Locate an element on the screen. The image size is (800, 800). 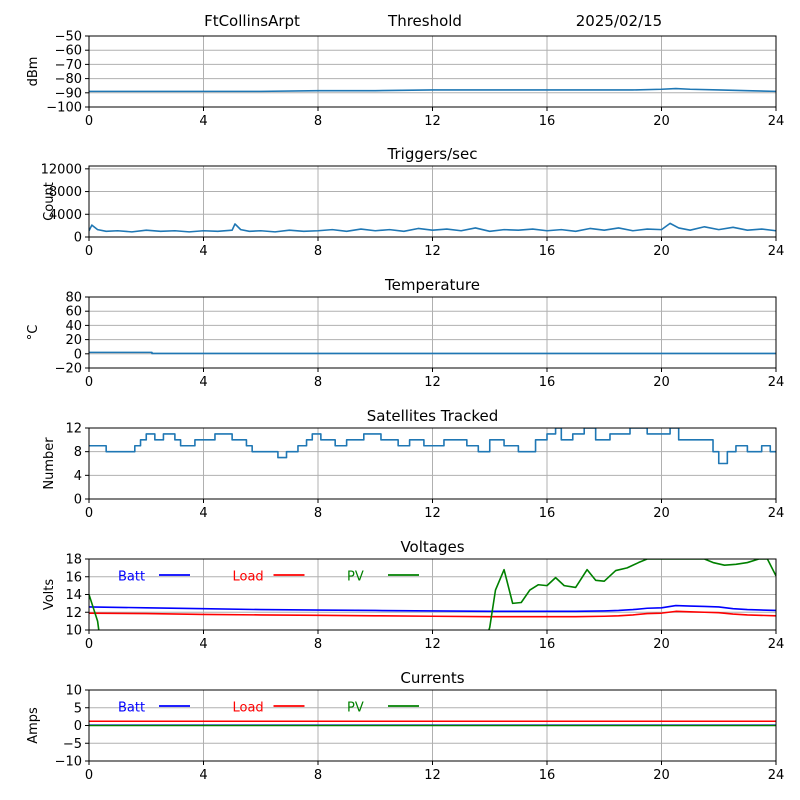
chart-title: Triggers/sec is located at coordinates (432, 154).